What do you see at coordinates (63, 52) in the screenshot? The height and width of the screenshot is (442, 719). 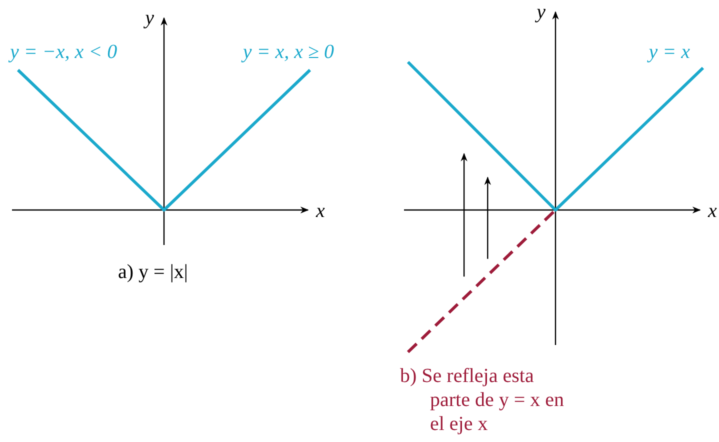 I see `text: y = −x, x < 0` at bounding box center [63, 52].